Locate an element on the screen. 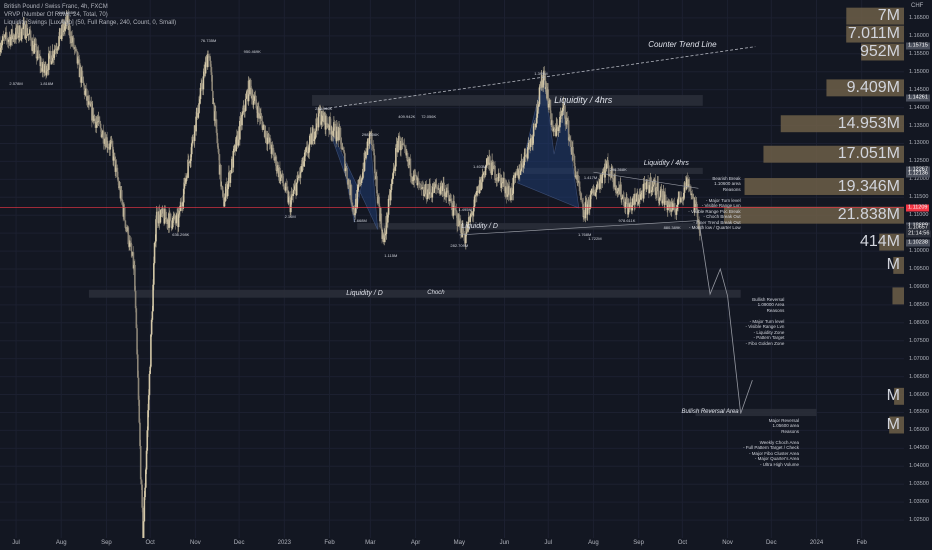 This screenshot has height=550, width=932. price-tick: 1.13000 is located at coordinates (919, 143).